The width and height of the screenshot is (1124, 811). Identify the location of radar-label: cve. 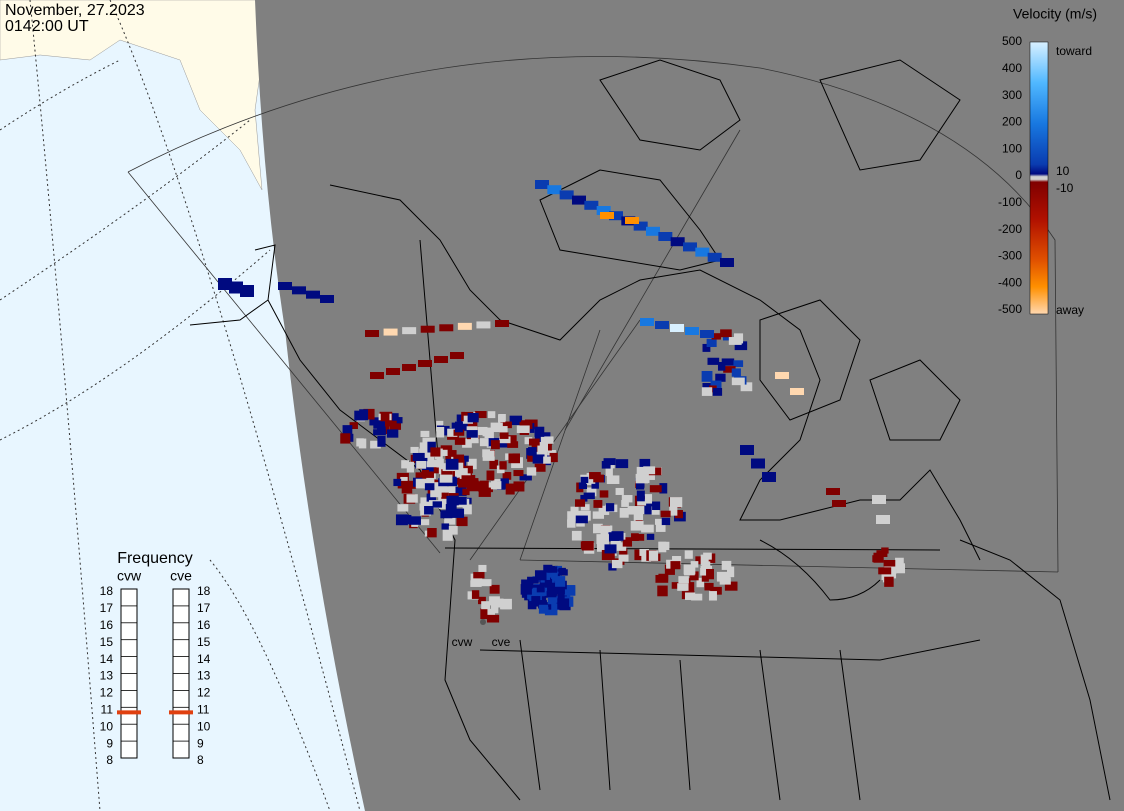
(501, 642).